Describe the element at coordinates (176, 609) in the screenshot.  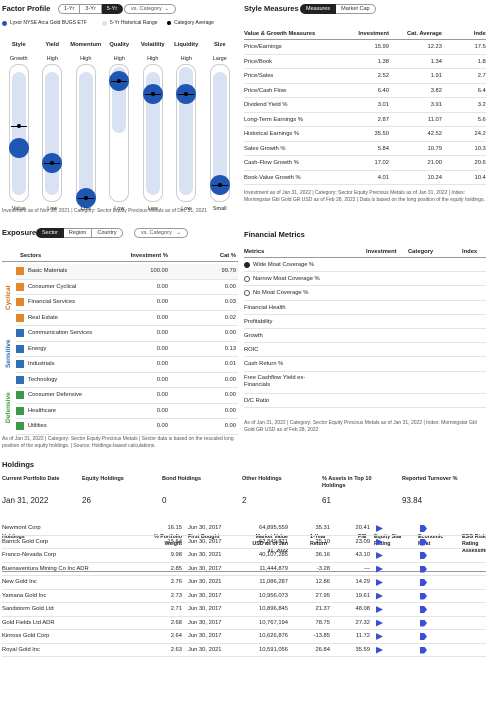
I see `holding-weight: 2.71` at that location.